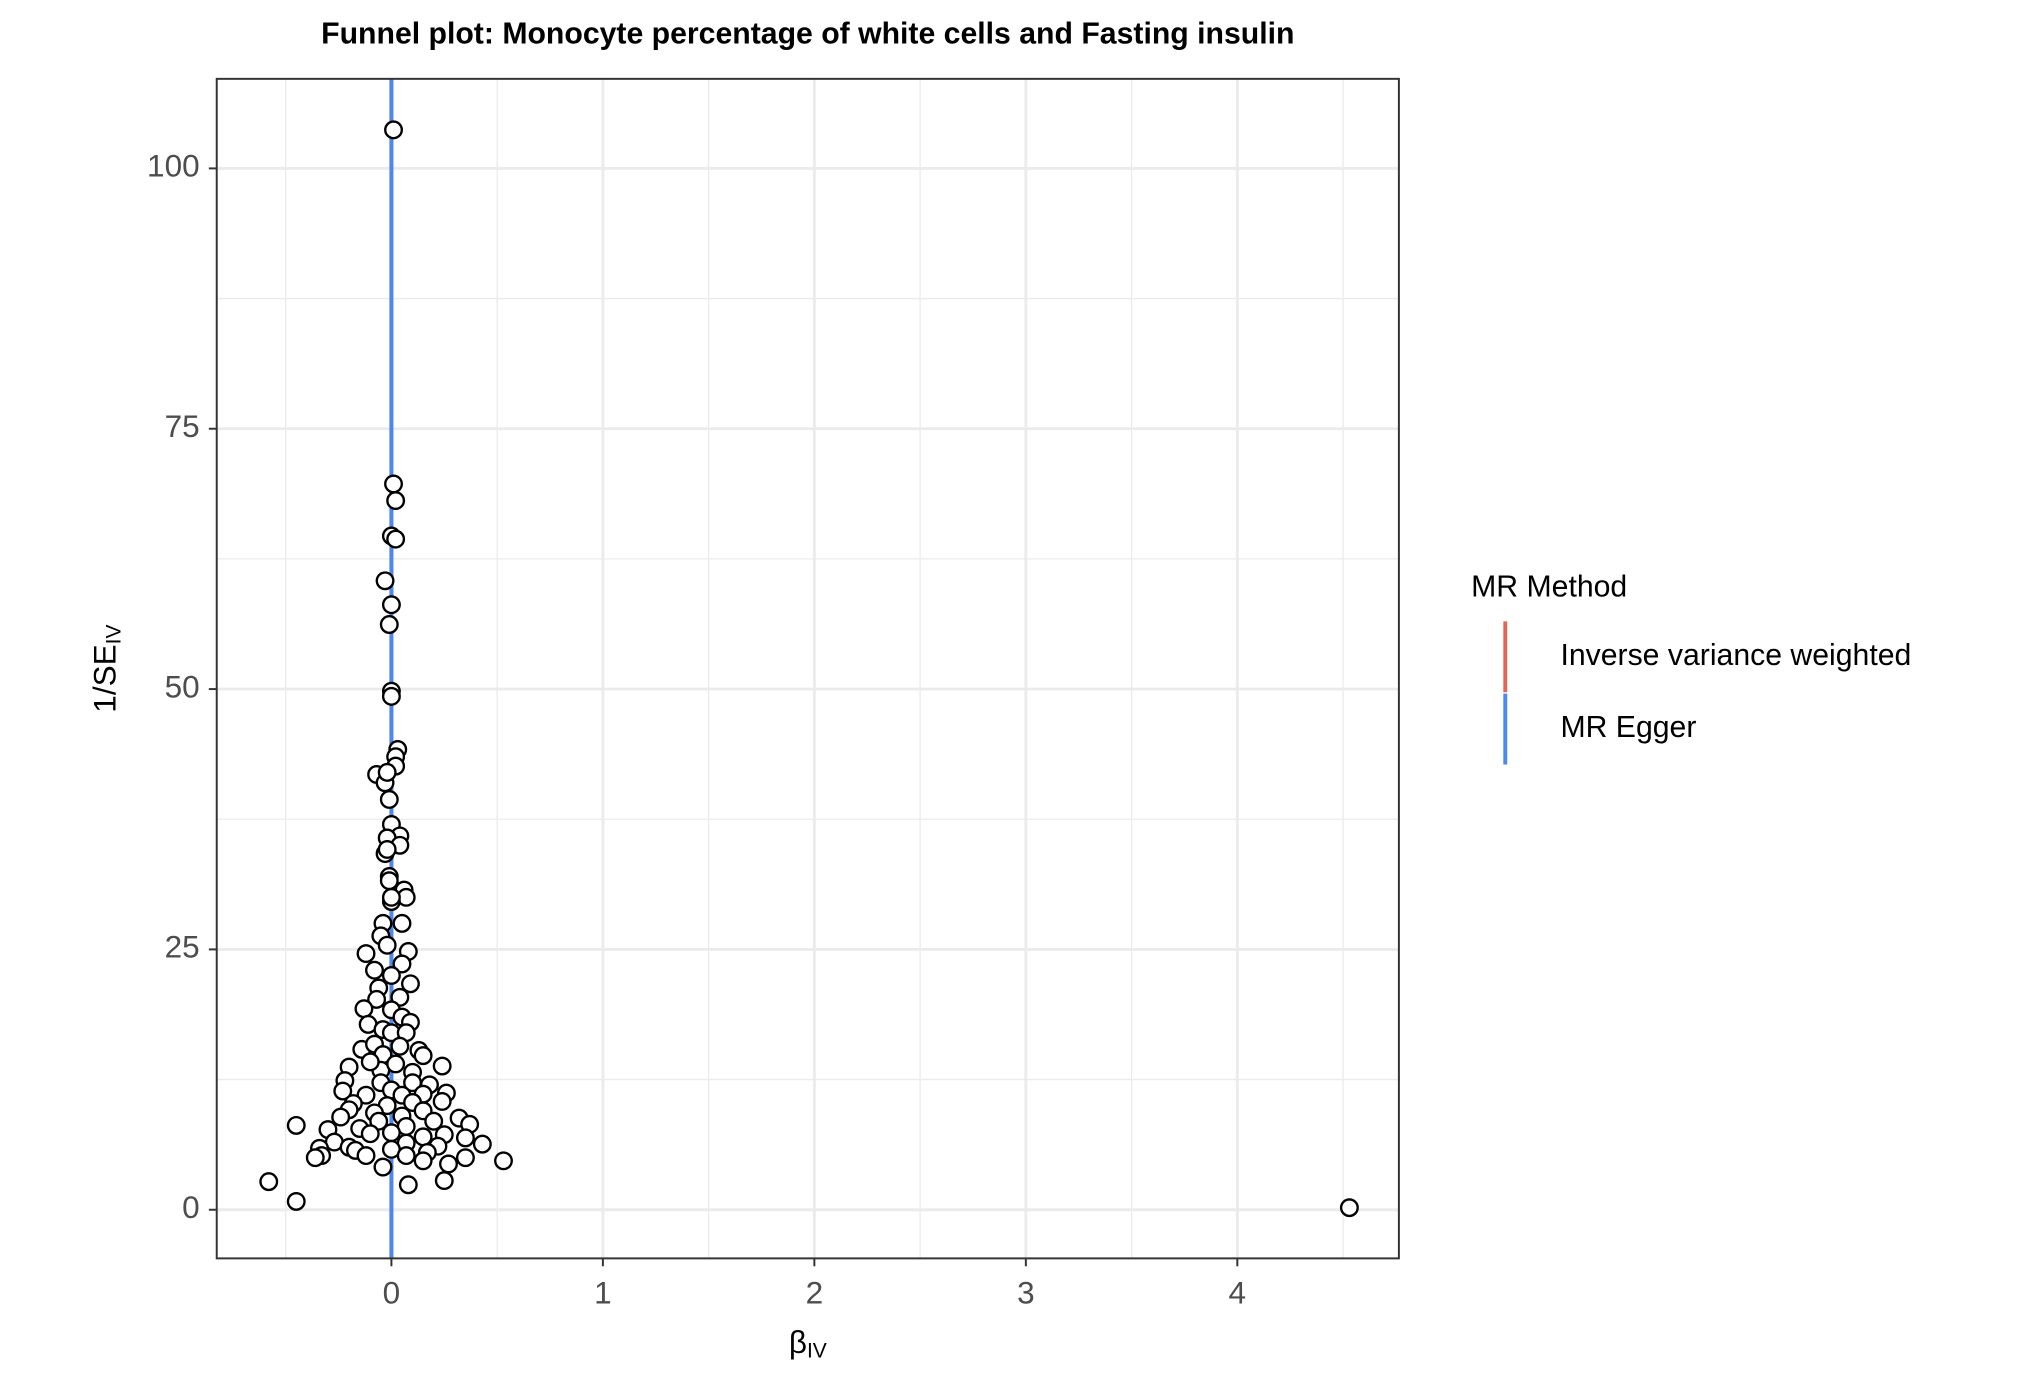 This screenshot has height=1374, width=2032. Describe the element at coordinates (173, 166) in the screenshot. I see `y-tick-label: 100` at that location.